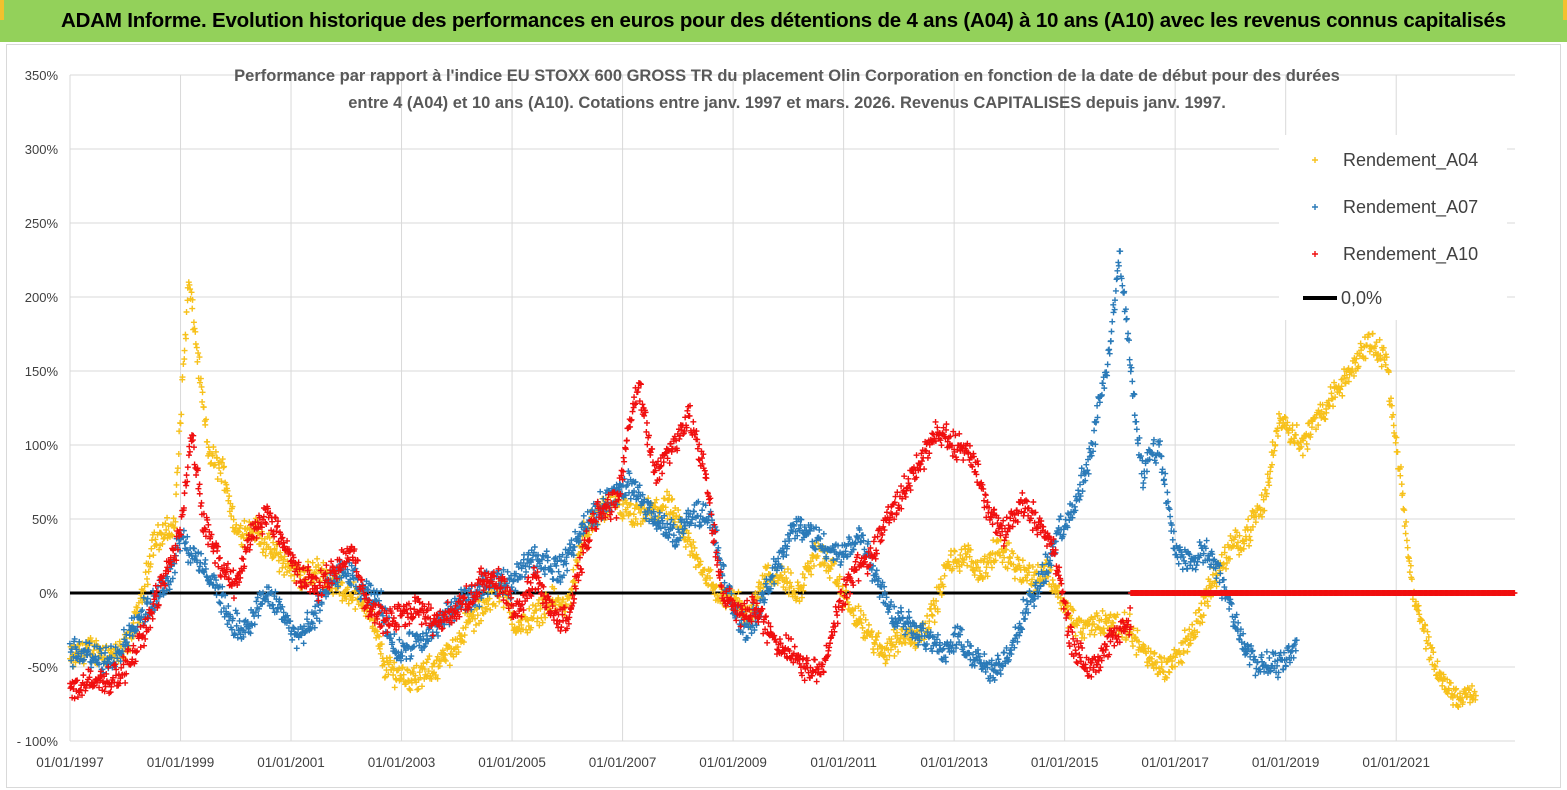  Describe the element at coordinates (42, 445) in the screenshot. I see `y-tick-label: 100%` at that location.